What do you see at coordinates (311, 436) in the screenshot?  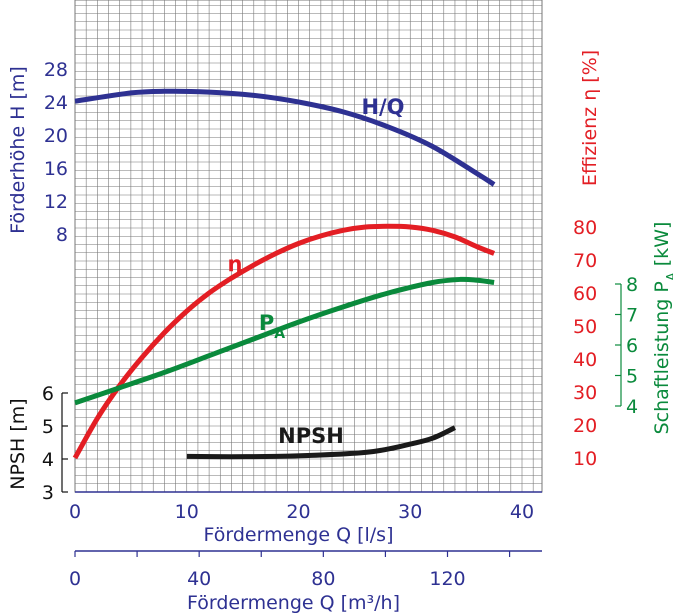 I see `npsh-series-label: NPSH` at bounding box center [311, 436].